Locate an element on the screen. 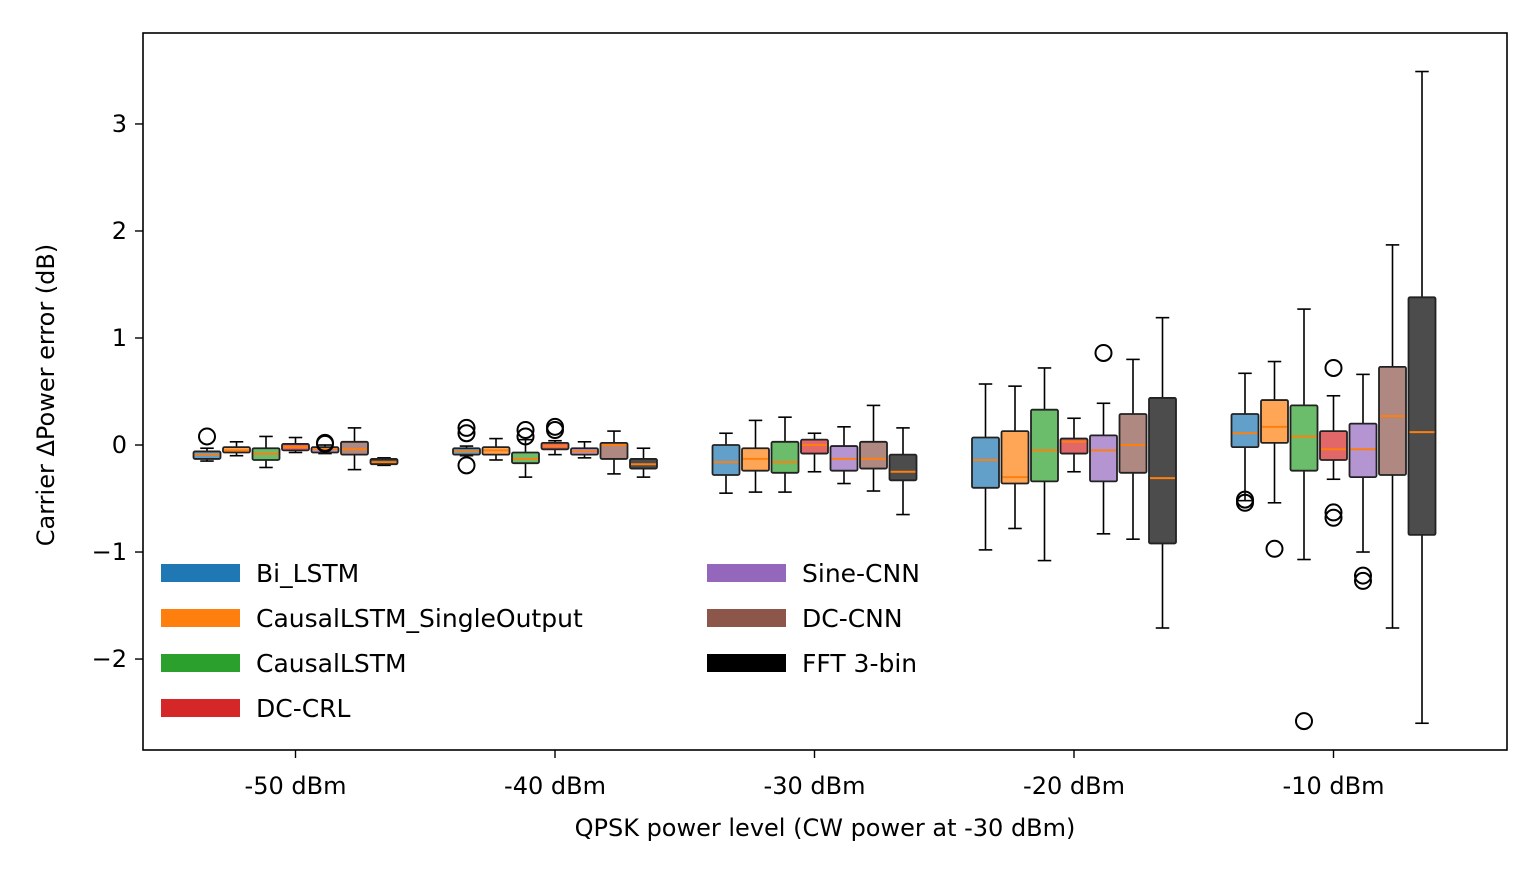 Image resolution: width=1540 pixels, height=880 pixels. legend-item-sine-cnn: Sine-CNN is located at coordinates (813, 573).